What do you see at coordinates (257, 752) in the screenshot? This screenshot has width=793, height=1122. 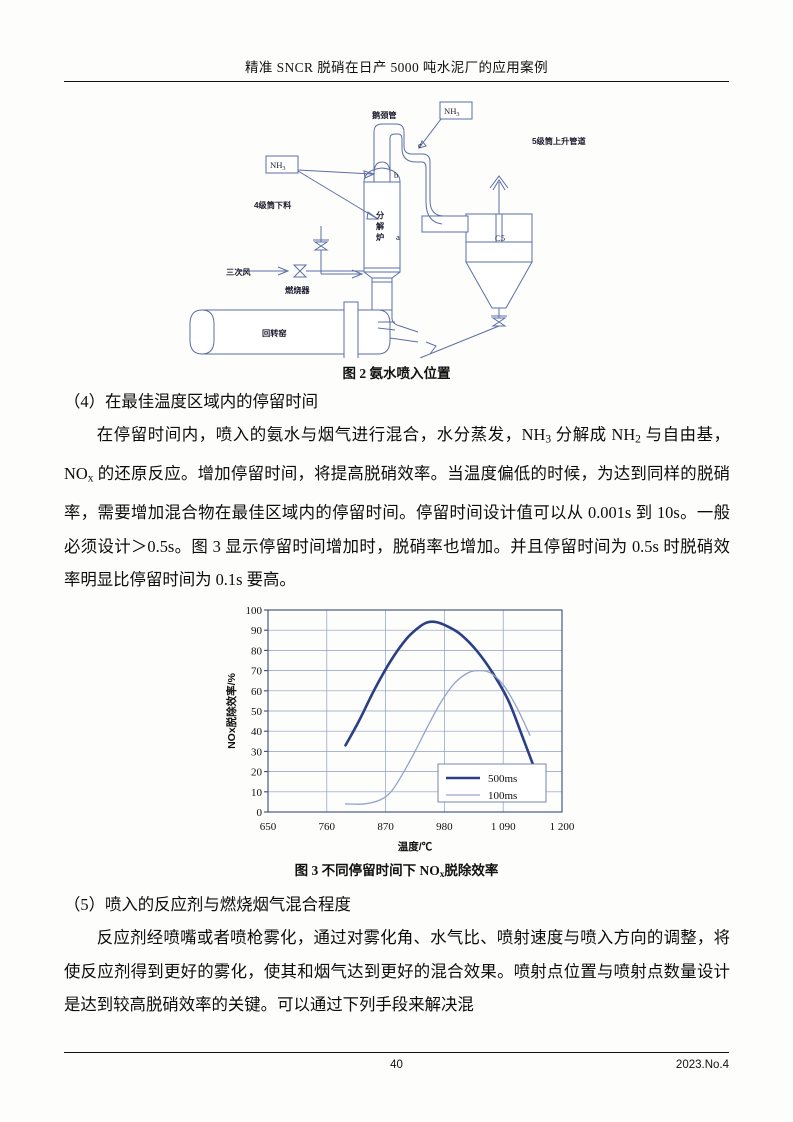 I see `chart-ytick: 30` at bounding box center [257, 752].